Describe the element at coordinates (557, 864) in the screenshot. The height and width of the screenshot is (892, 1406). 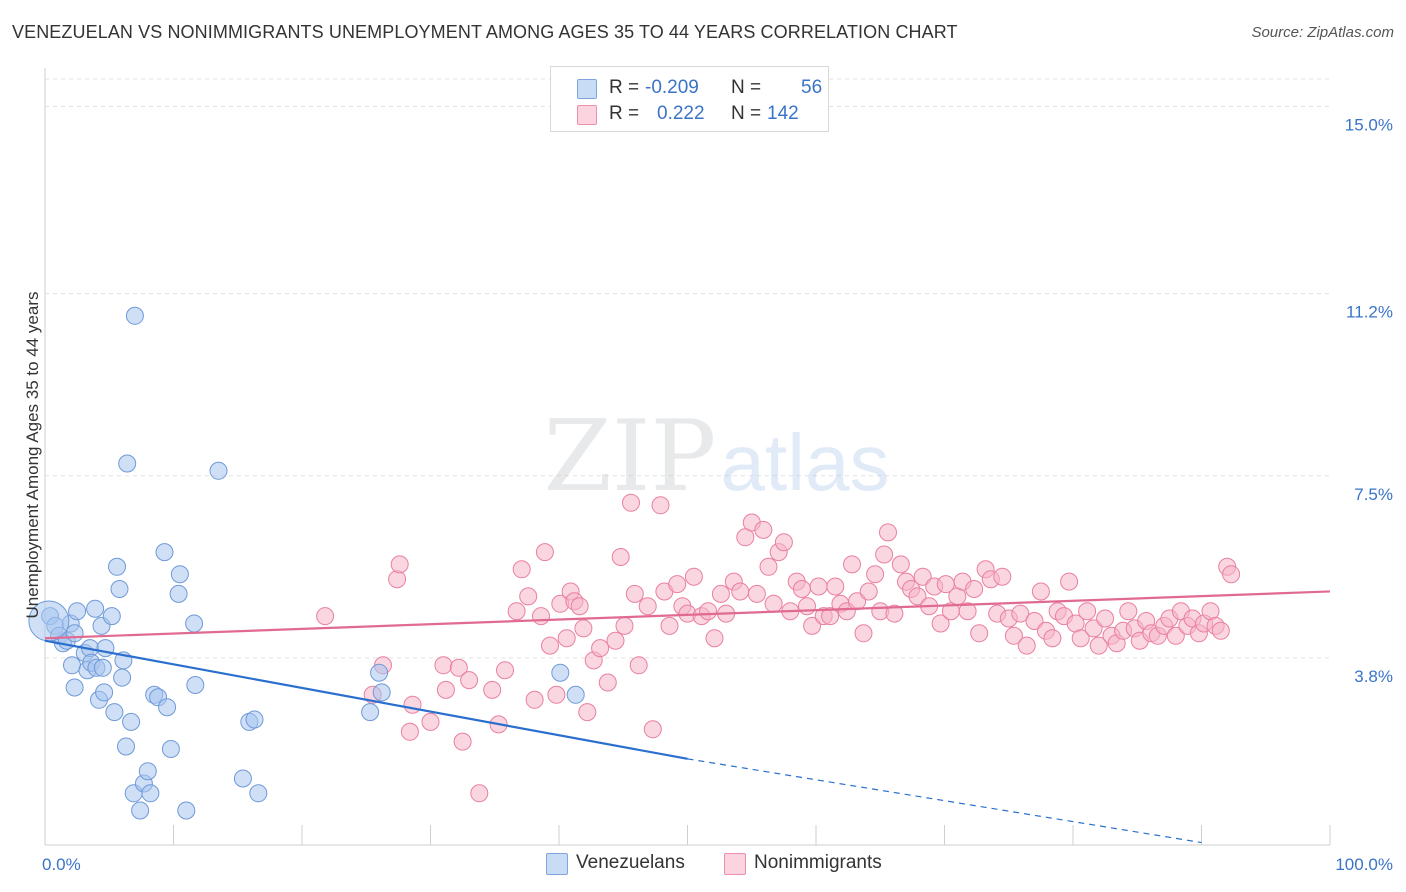
I see `legend-swatch-venezuelans` at that location.